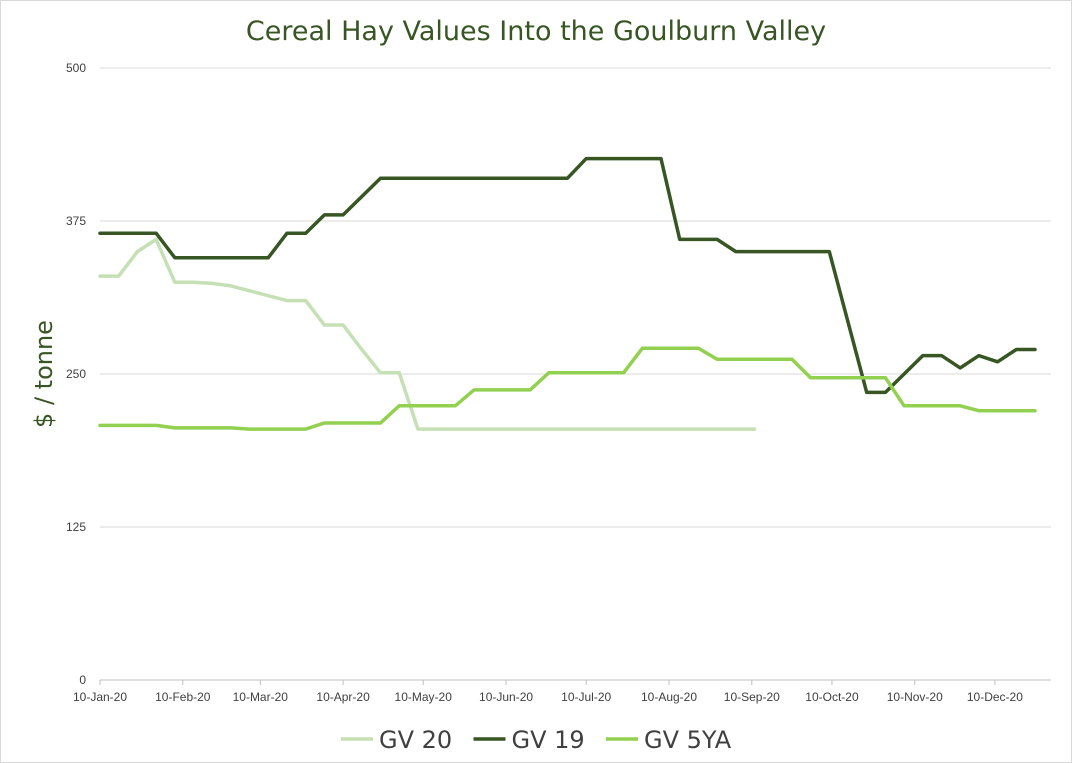  I want to click on y-tick-label: 125, so click(76, 527).